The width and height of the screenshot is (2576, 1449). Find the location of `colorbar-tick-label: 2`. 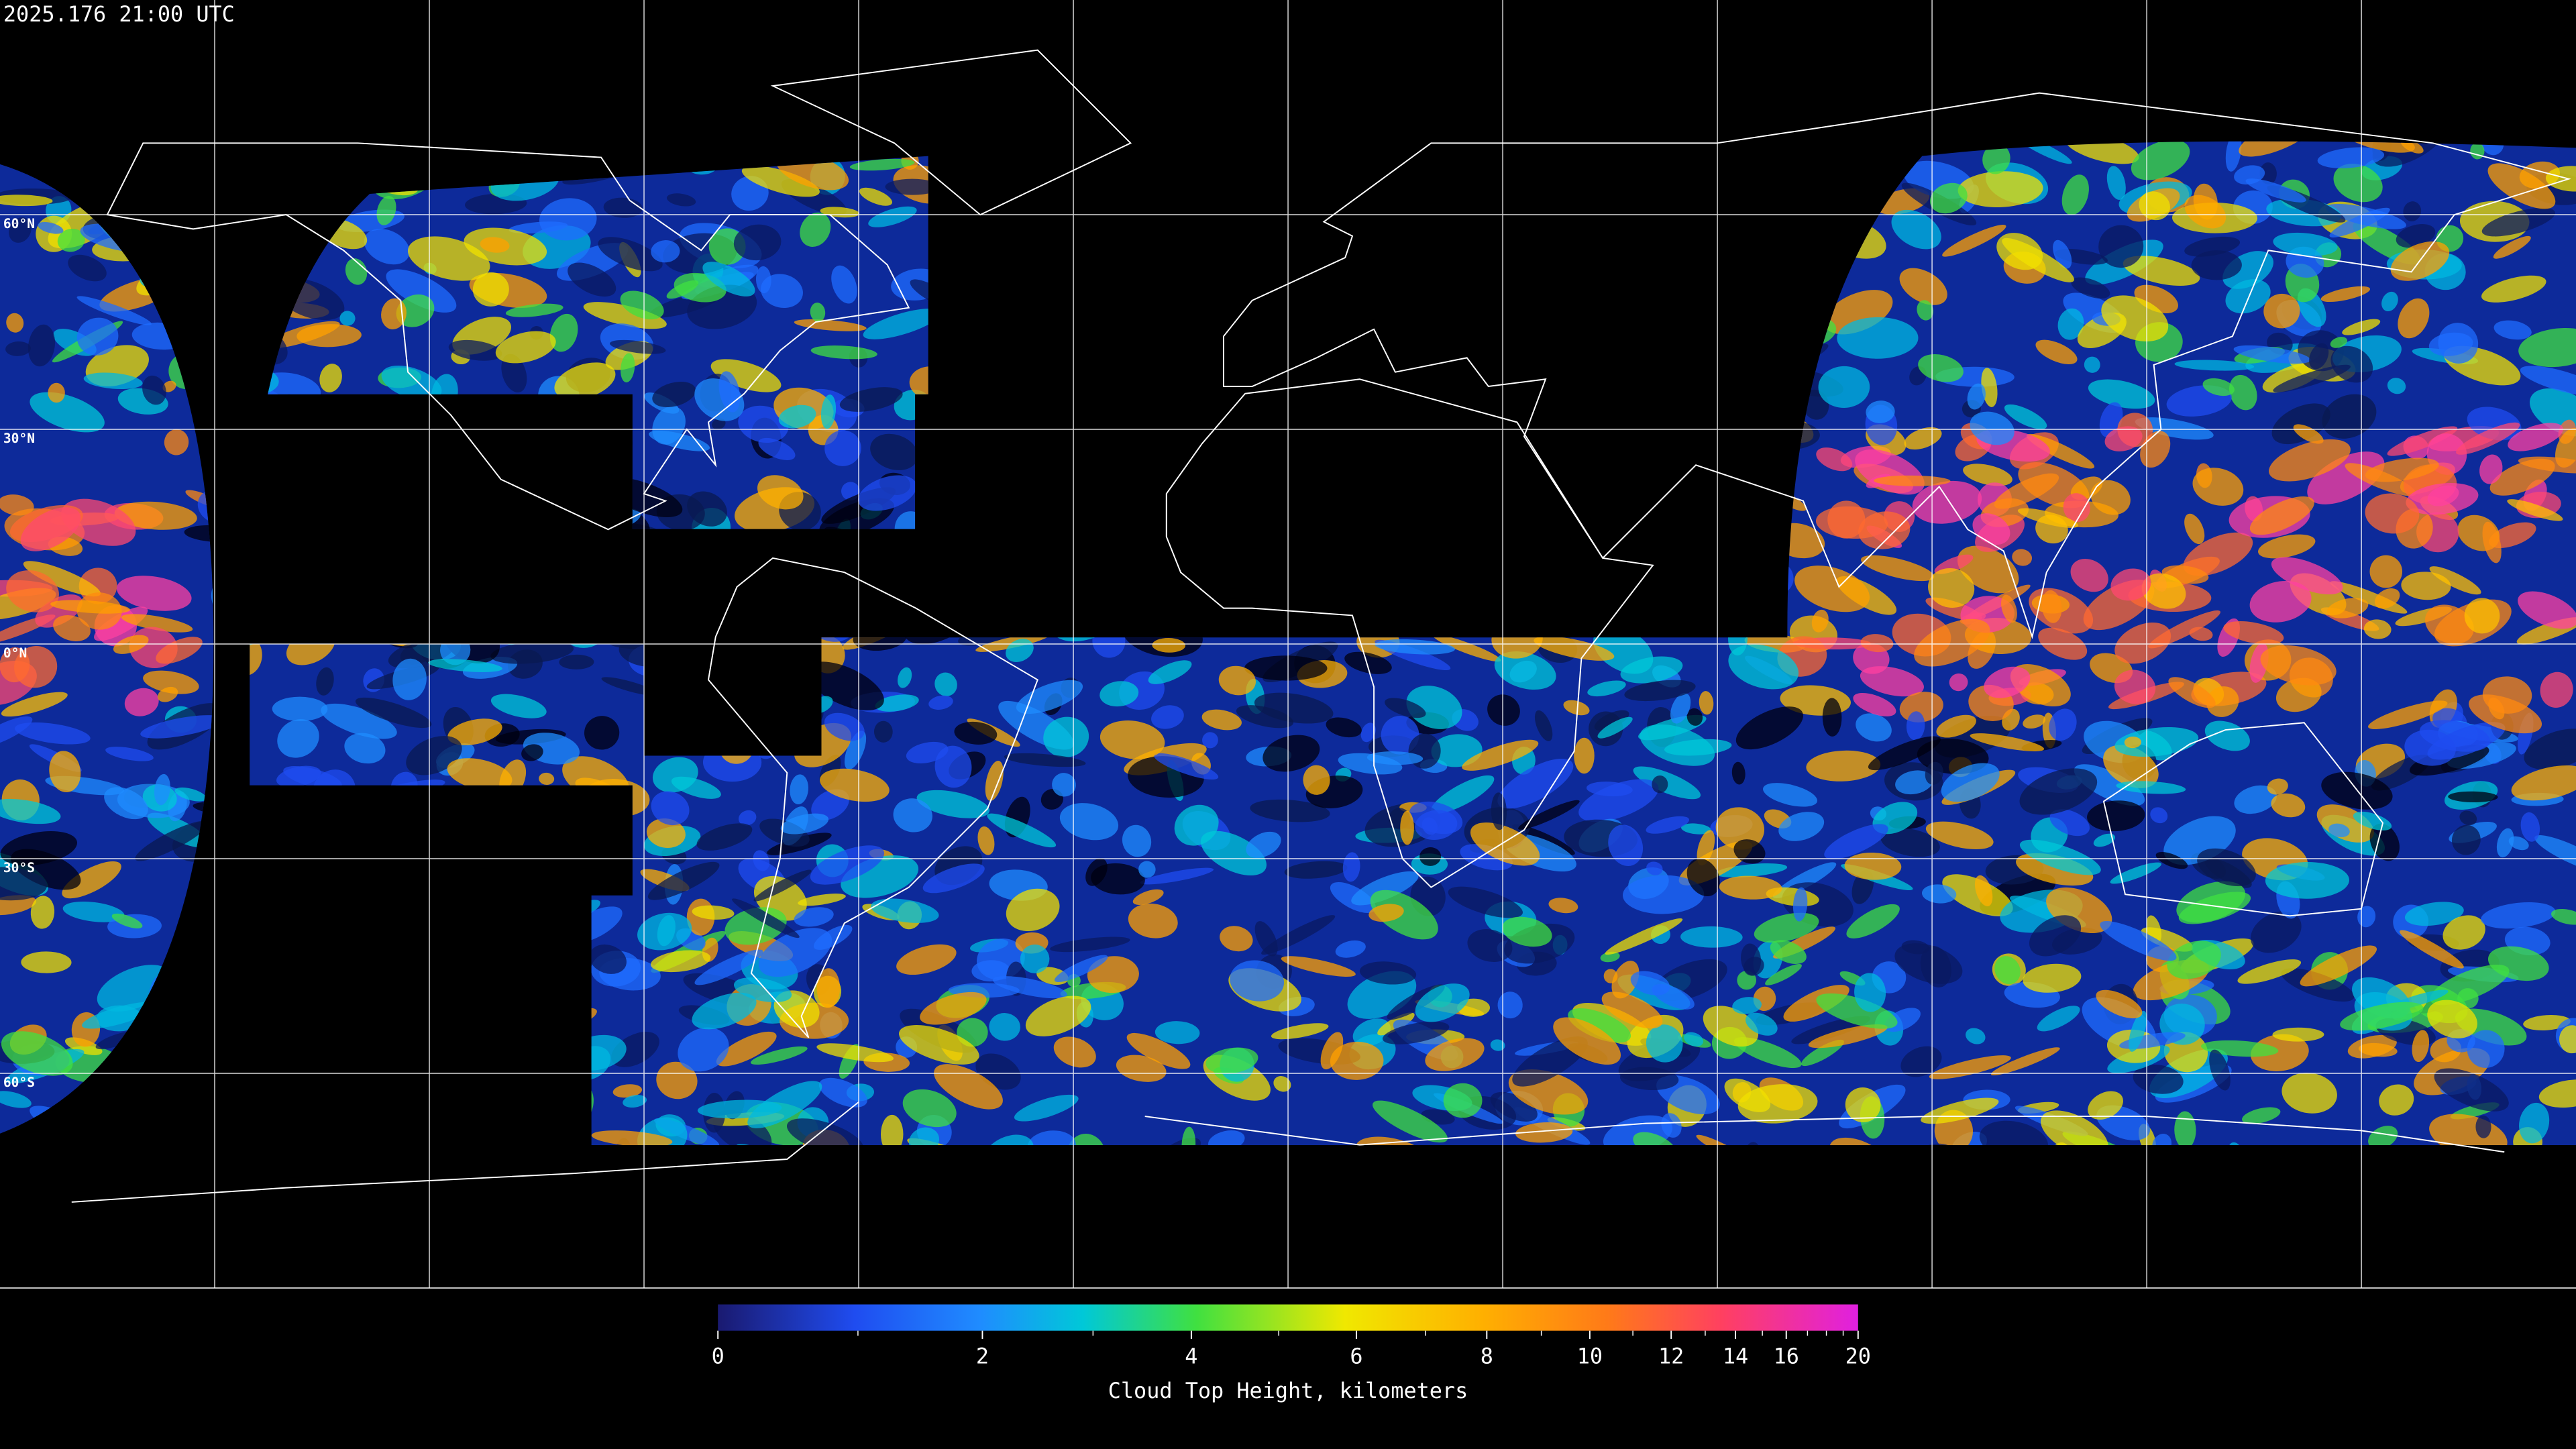

colorbar-tick-label: 2 is located at coordinates (982, 1356).